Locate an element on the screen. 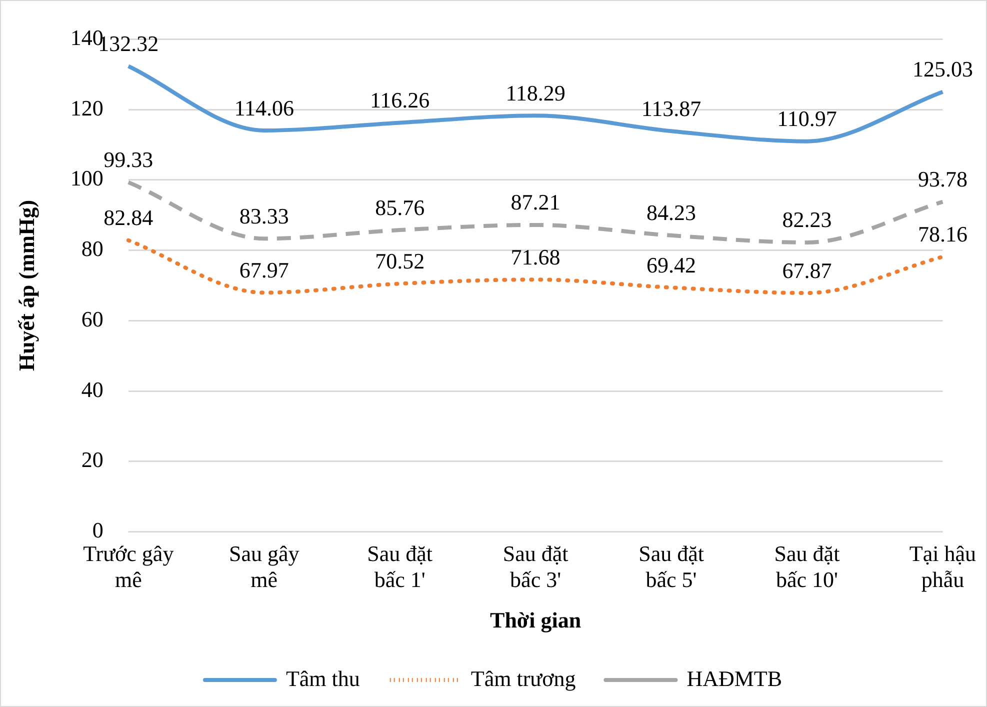  data-label: 118.29 is located at coordinates (536, 93).